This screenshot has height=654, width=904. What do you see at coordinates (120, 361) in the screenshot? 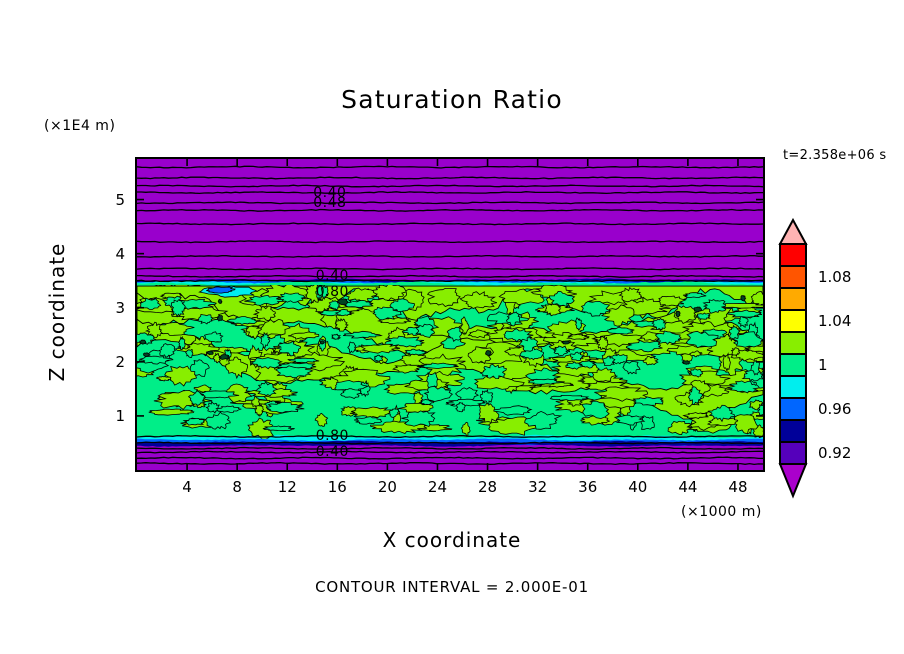
I see `y-tick-label: 2` at bounding box center [120, 361].